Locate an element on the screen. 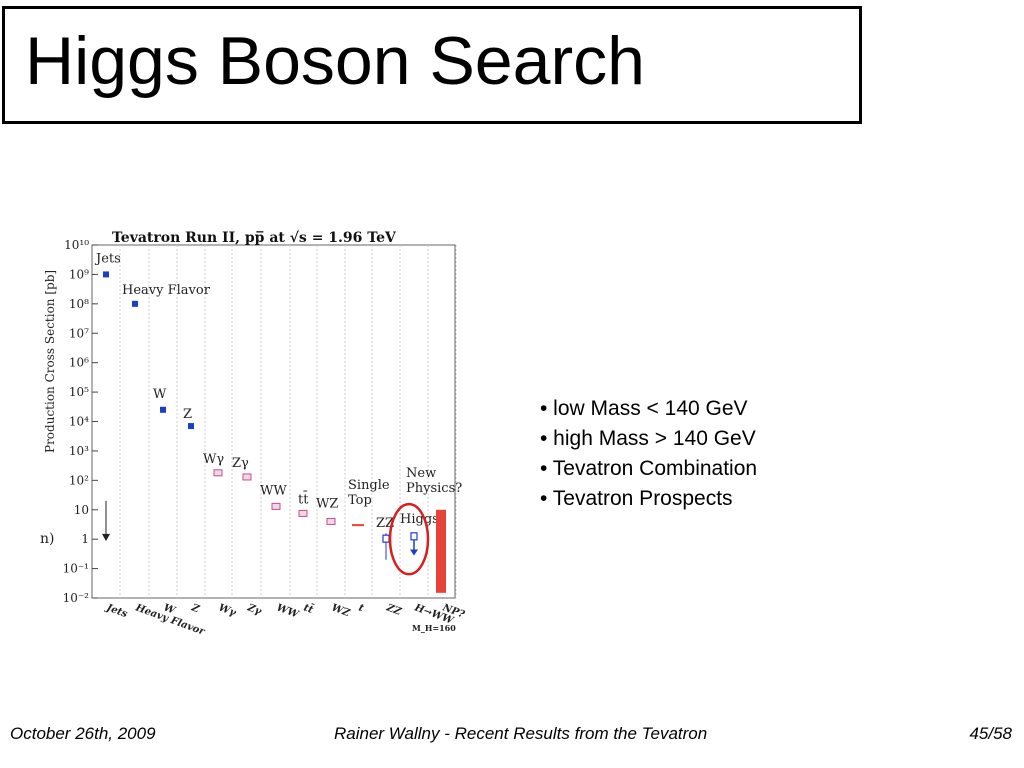 This screenshot has height=768, width=1024. bullet-high-mass: • high Mass > 140 GeV is located at coordinates (648, 438).